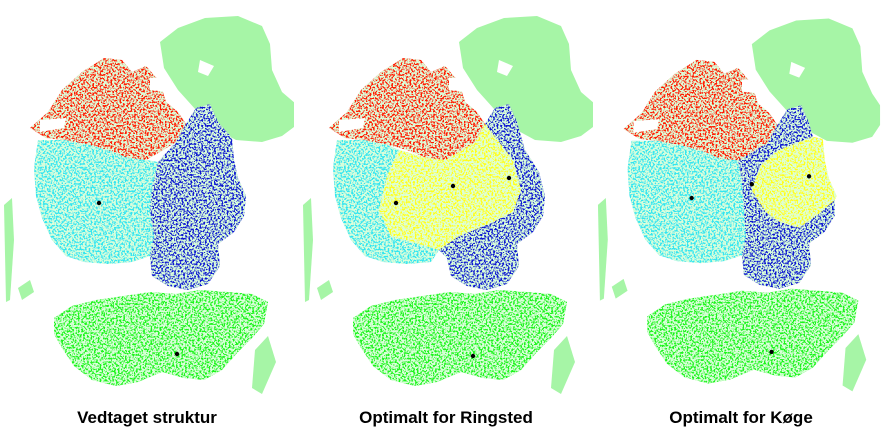 The width and height of the screenshot is (884, 434). I want to click on caption-koege: Optimalt for Køge, so click(741, 417).